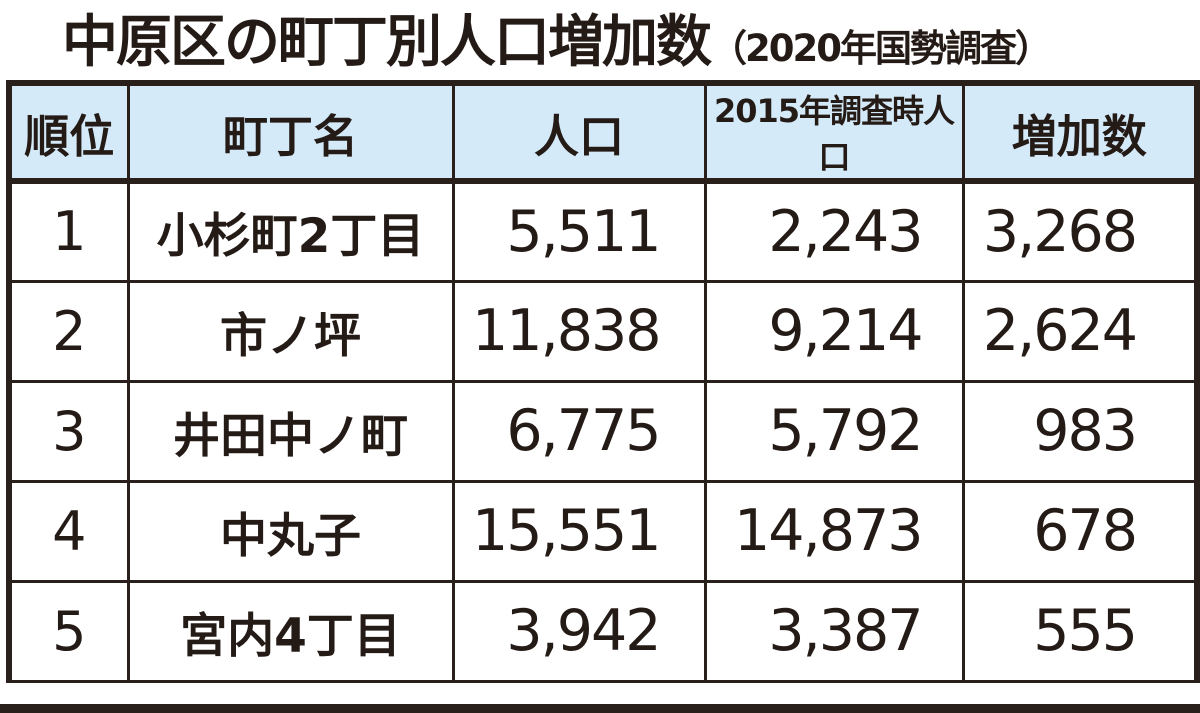  What do you see at coordinates (1080, 531) in the screenshot?
I see `increase-cell: 678` at bounding box center [1080, 531].